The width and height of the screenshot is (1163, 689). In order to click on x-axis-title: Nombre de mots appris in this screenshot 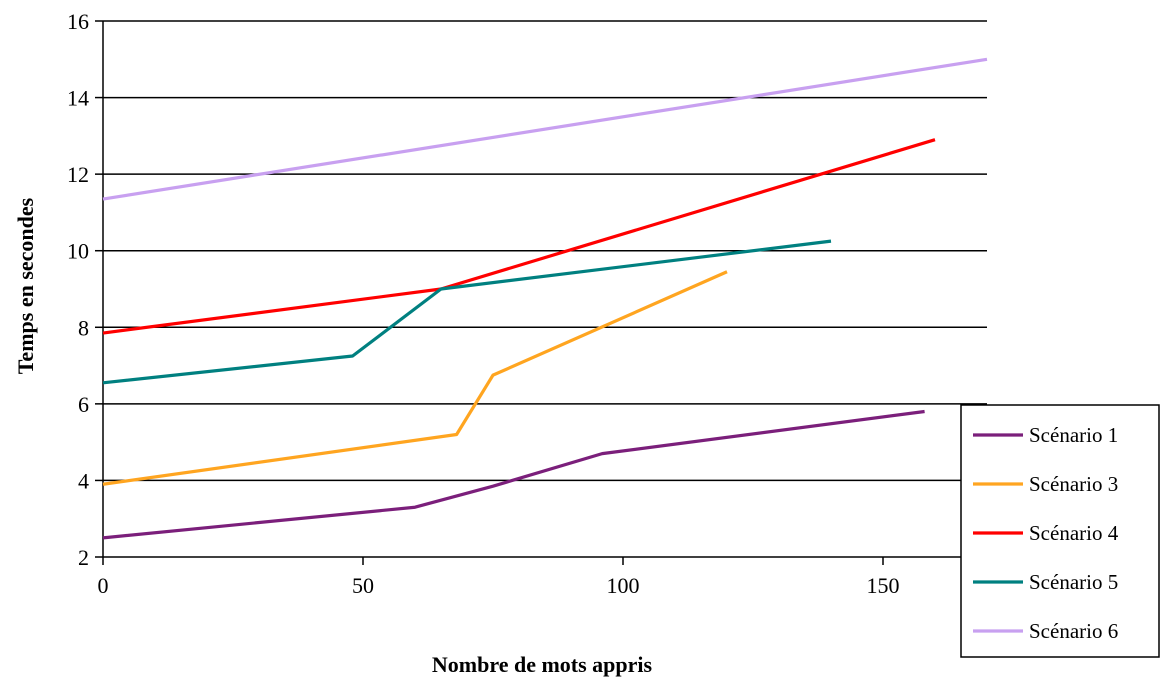, I will do `click(542, 664)`.